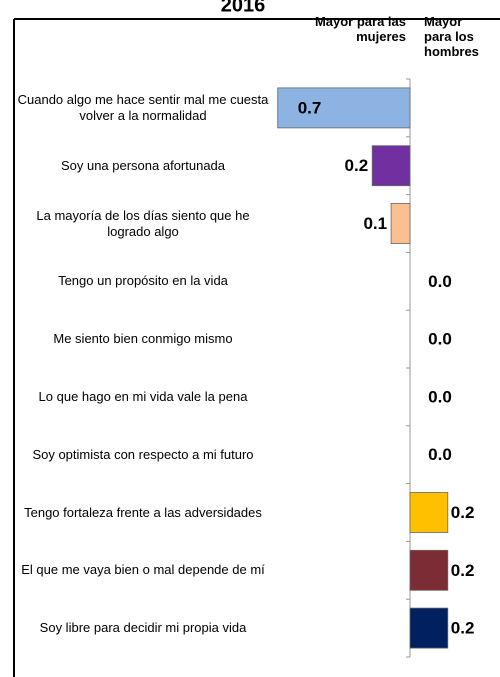  Describe the element at coordinates (451, 36) in the screenshot. I see `right-header: Mayor para los hombres` at that location.